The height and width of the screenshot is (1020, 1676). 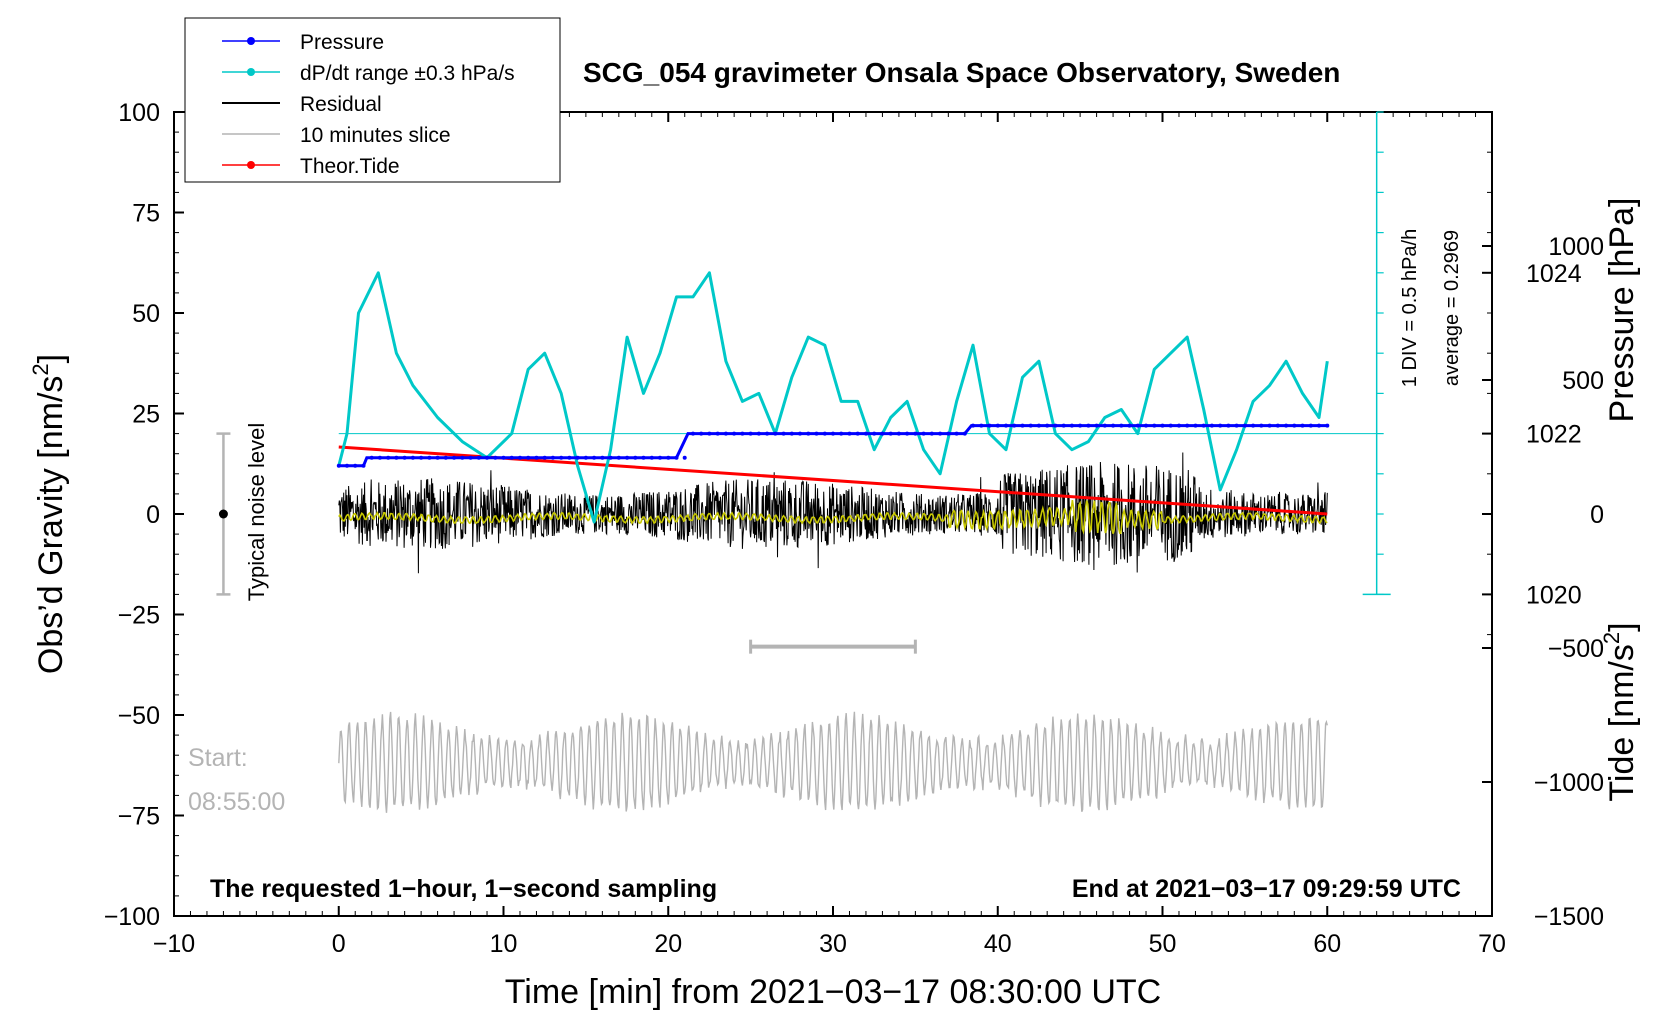 I want to click on pressure-axis-title: Pressure [hPa], so click(x=1622, y=310).